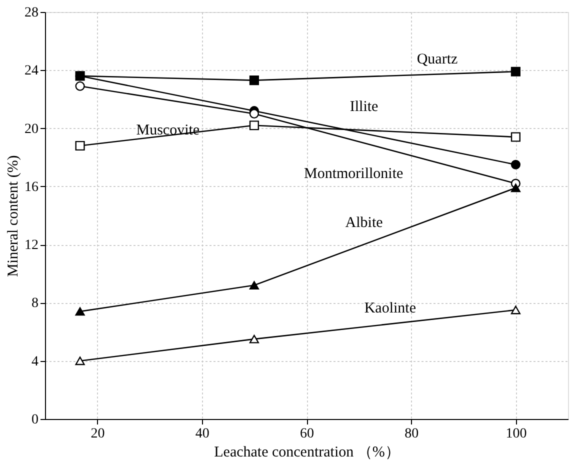 This screenshot has height=464, width=573. What do you see at coordinates (364, 106) in the screenshot?
I see `annotation: Illite` at bounding box center [364, 106].